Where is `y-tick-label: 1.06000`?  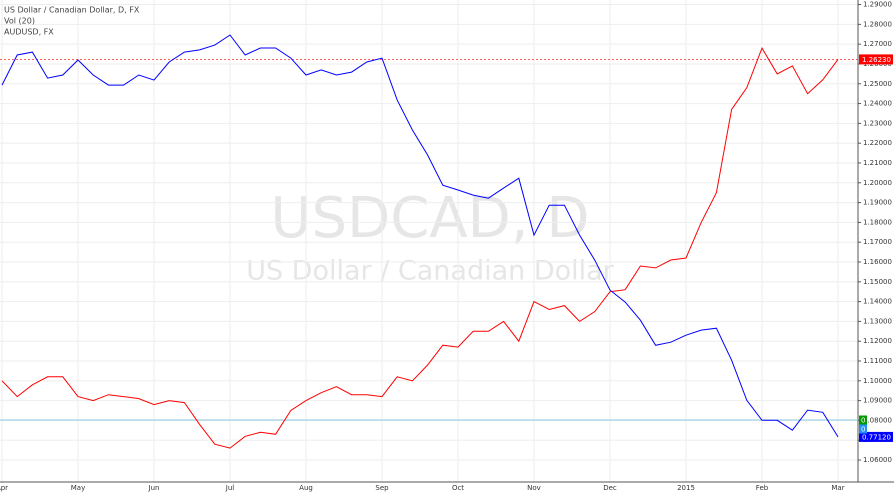 y-tick-label: 1.06000 is located at coordinates (877, 460).